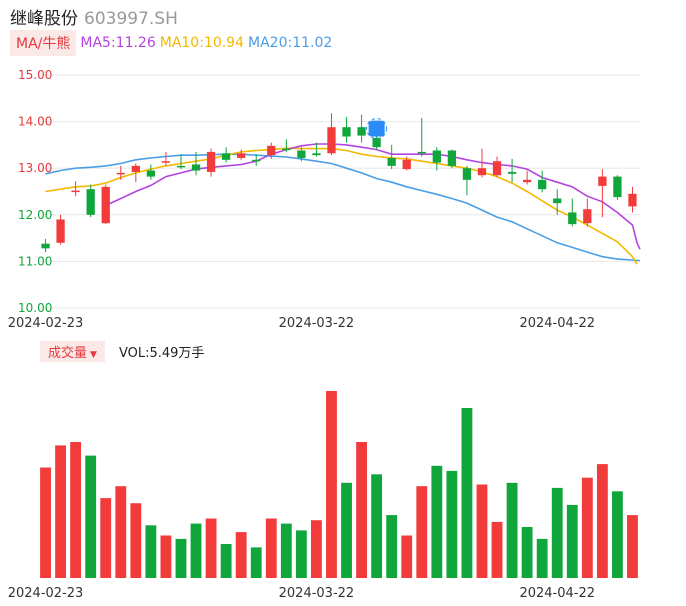 The image size is (686, 606). I want to click on x-tick-label: 2024-02-23, so click(46, 323).